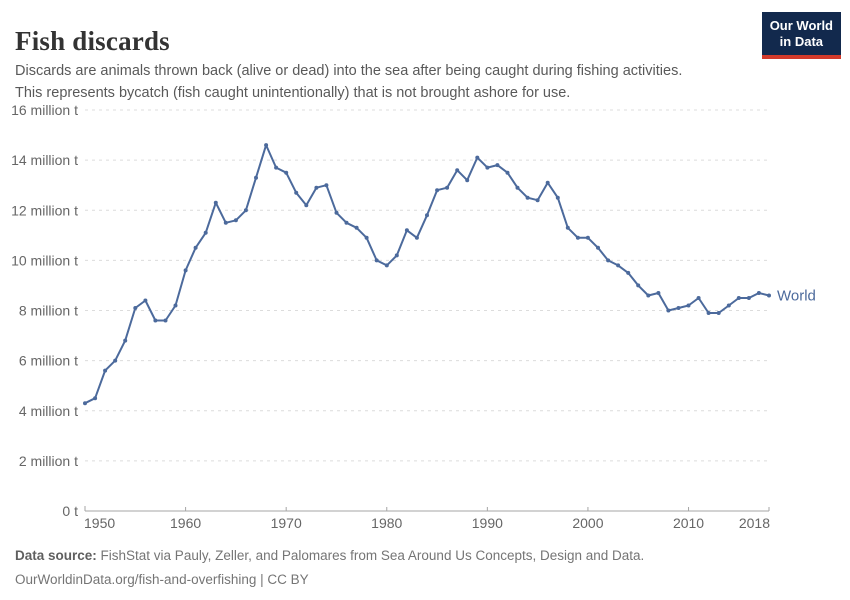 The height and width of the screenshot is (600, 850). I want to click on x-axis-label: 1990, so click(487, 523).